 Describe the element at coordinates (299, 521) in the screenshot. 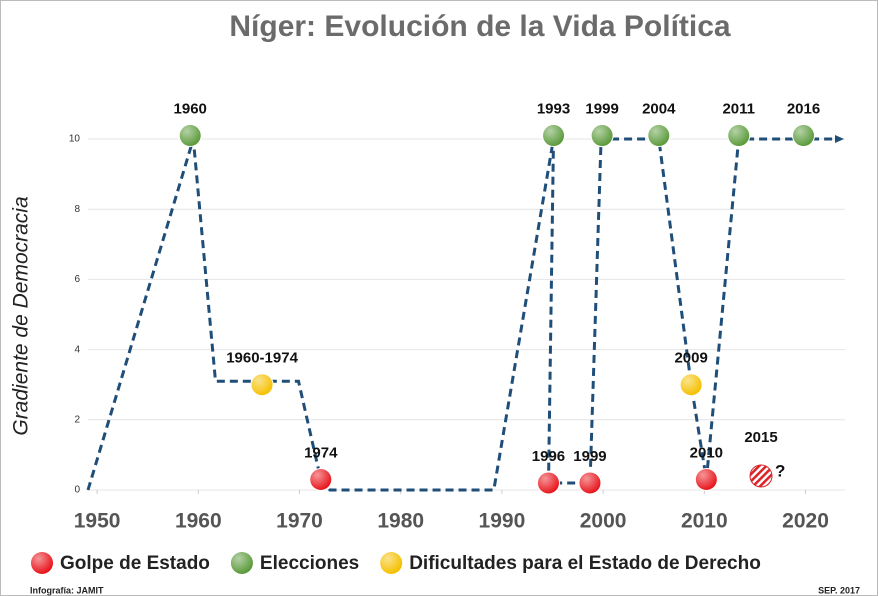

I see `x-tick-label: 1970` at that location.